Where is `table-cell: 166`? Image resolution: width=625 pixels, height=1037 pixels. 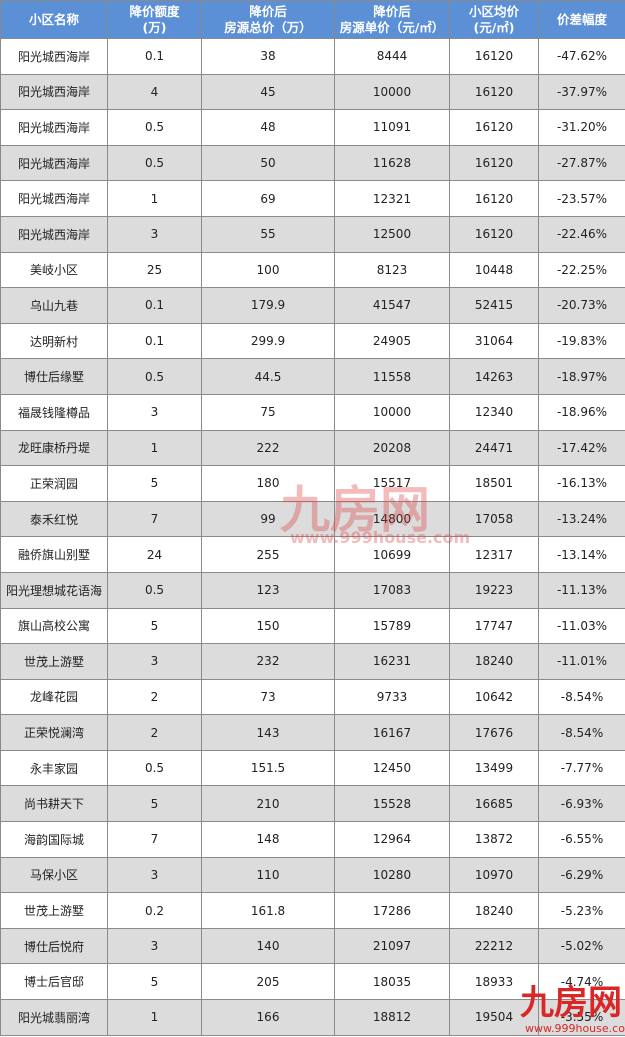 table-cell: 166 is located at coordinates (268, 1017).